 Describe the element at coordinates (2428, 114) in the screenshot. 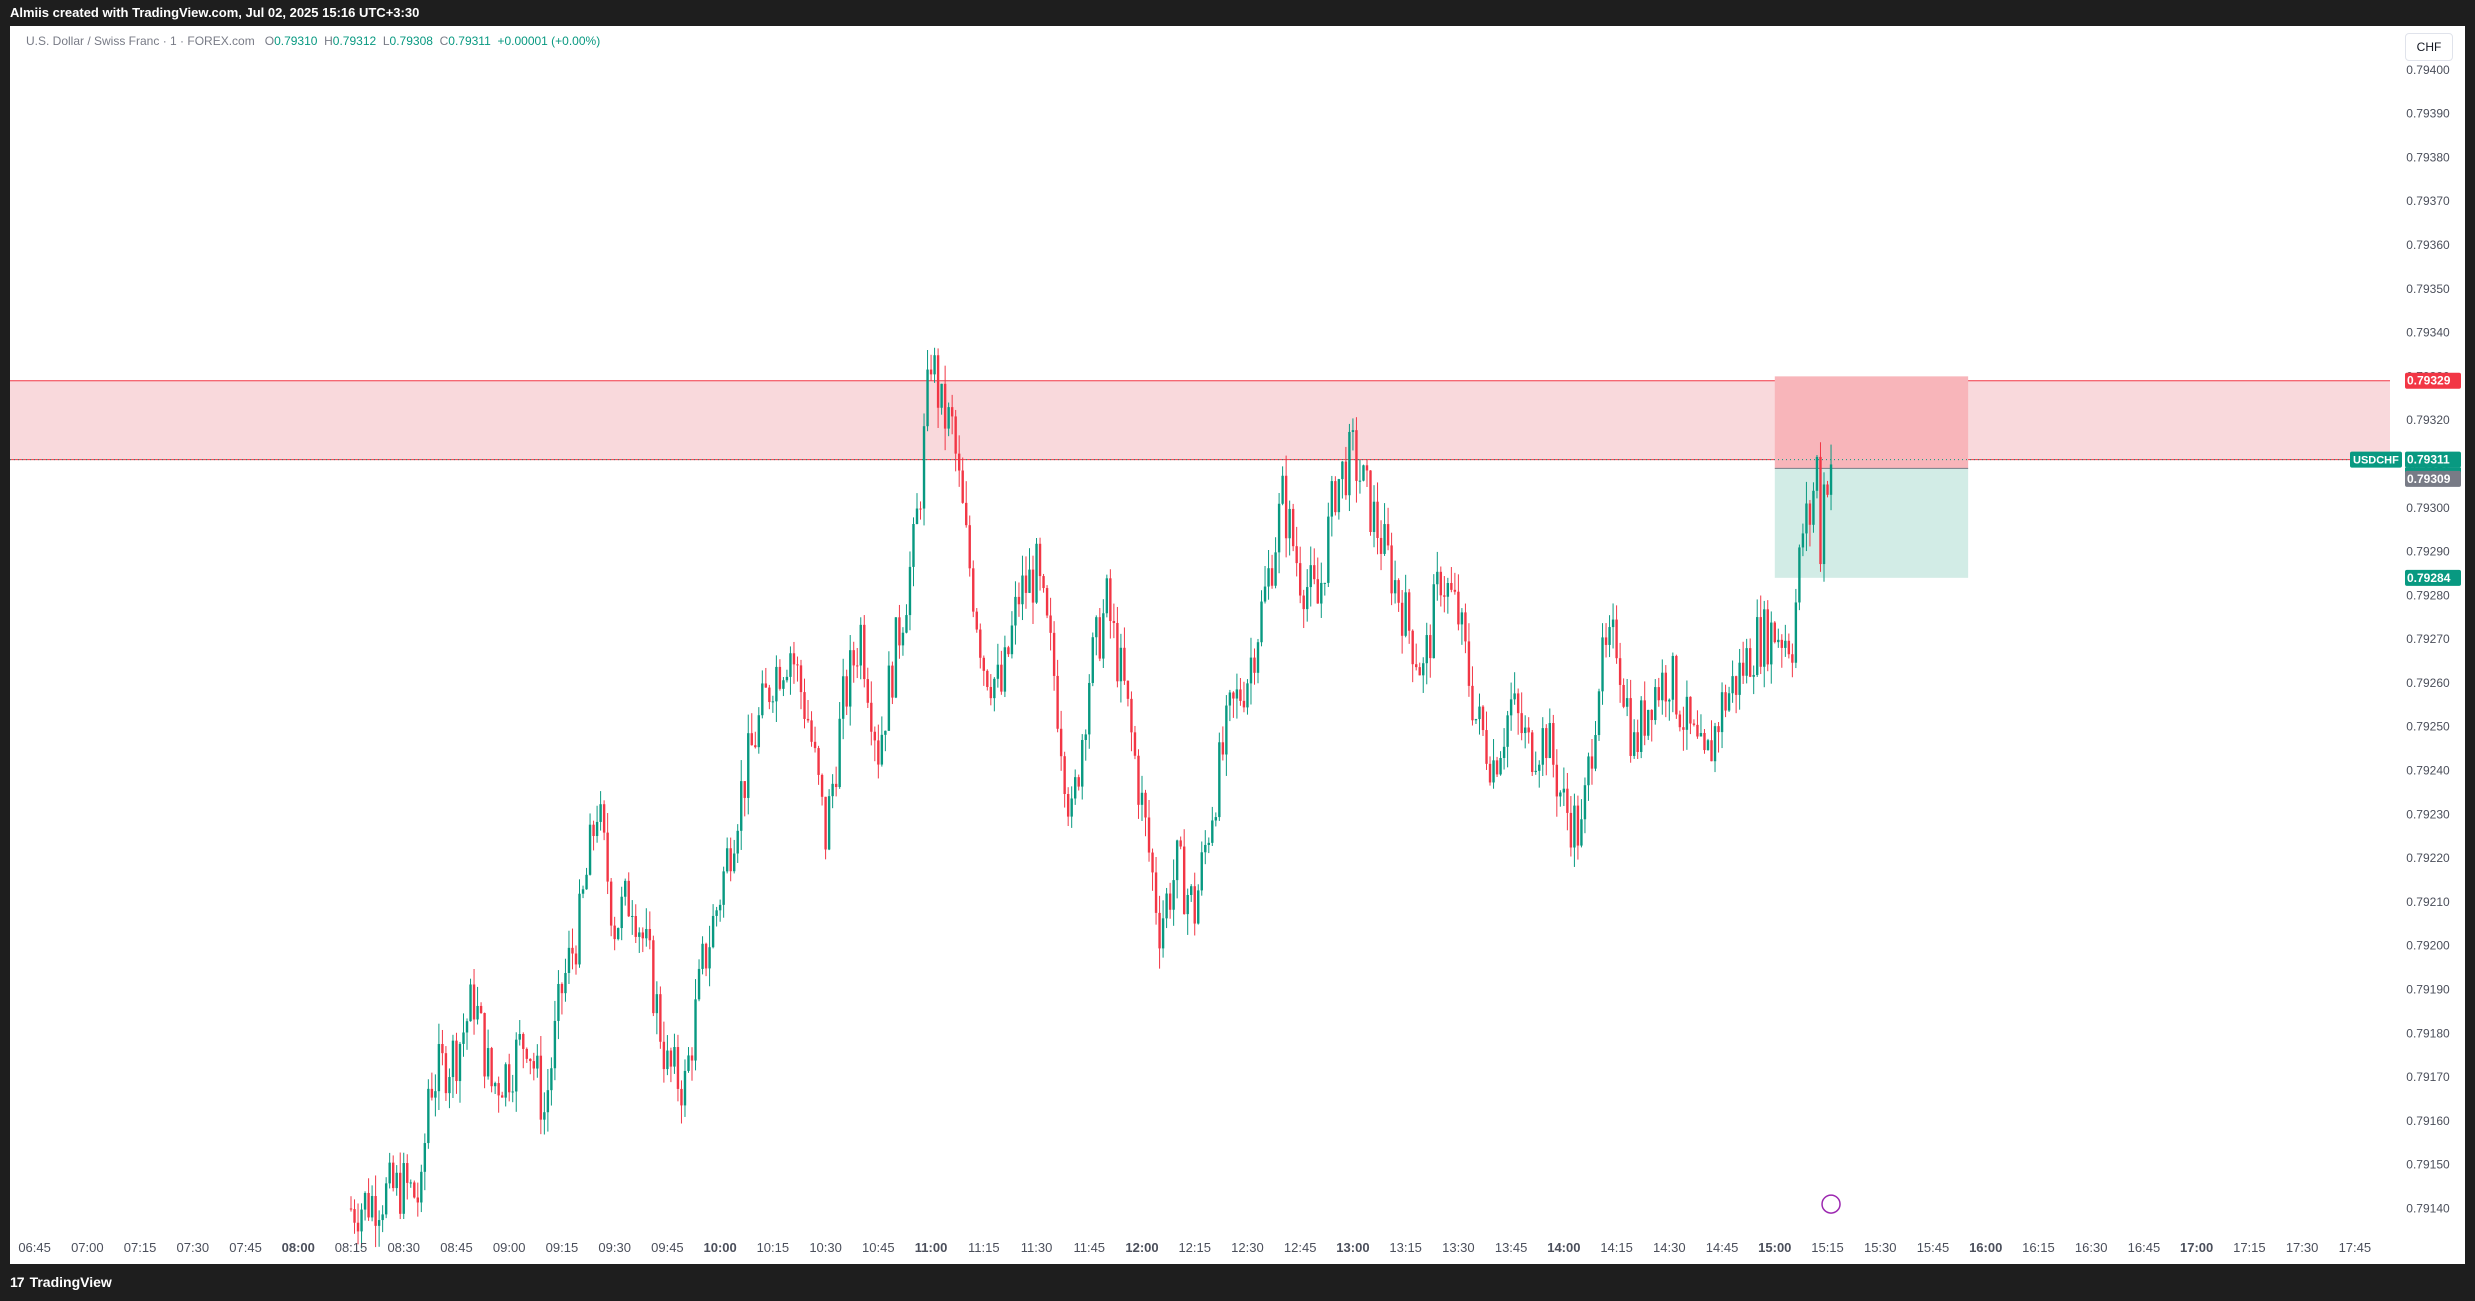

I see `price-tick-label: 0.79390` at that location.